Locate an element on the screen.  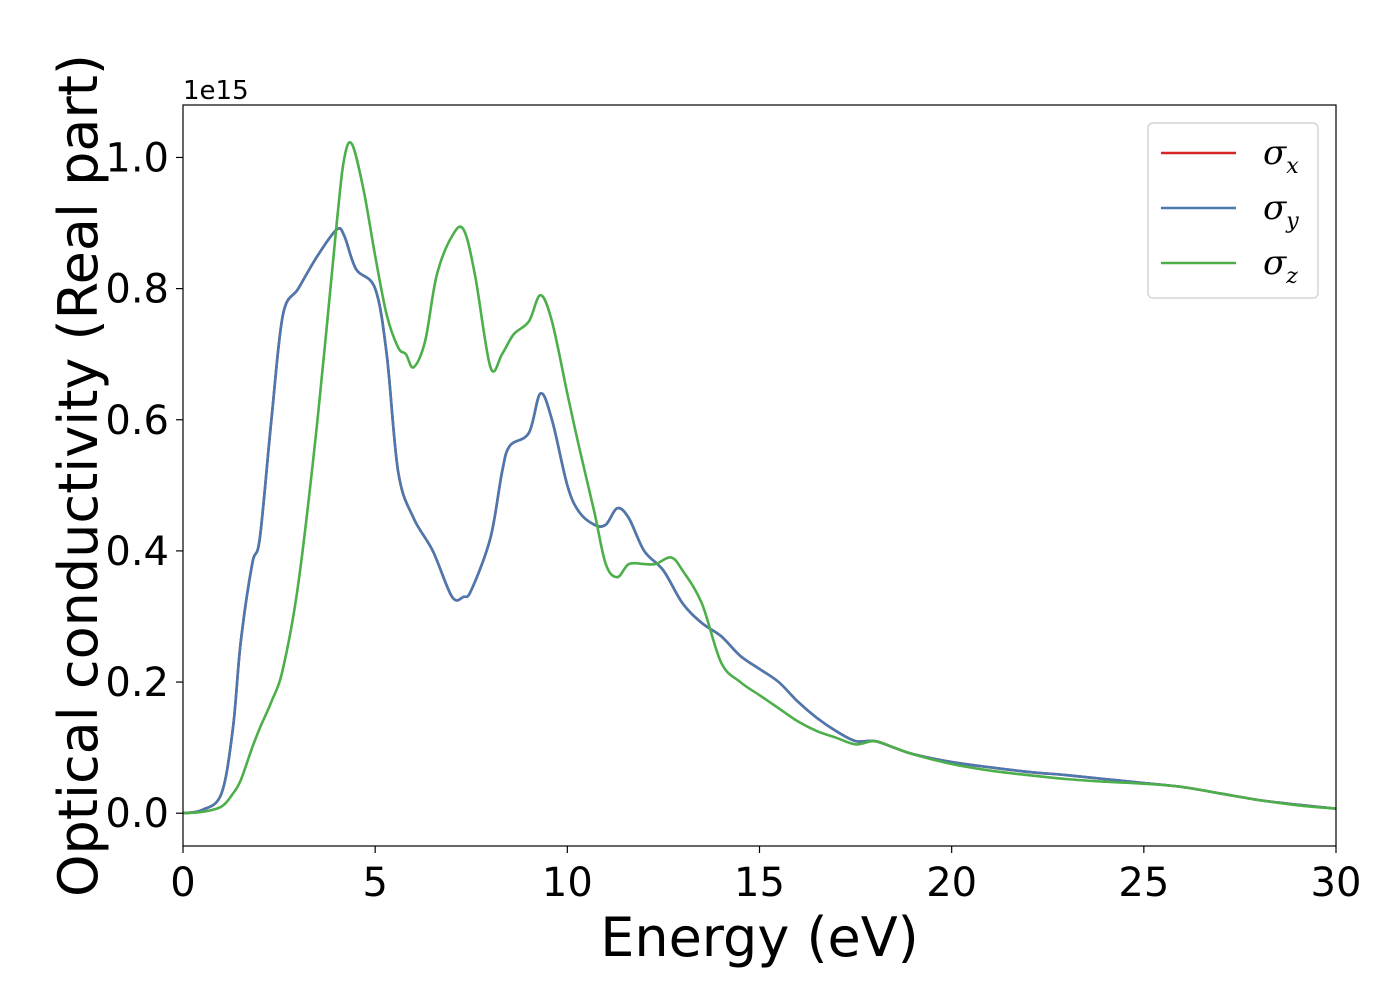
y-axis-ticks: 0.0 0.2 0.4 0.6 0.8 1.0 is located at coordinates (144, 486).